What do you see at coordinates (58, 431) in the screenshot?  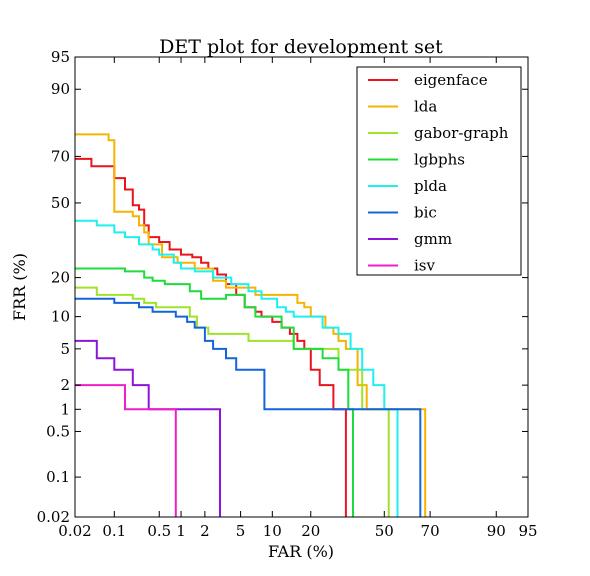 I see `y-tick-label: 0.5` at bounding box center [58, 431].